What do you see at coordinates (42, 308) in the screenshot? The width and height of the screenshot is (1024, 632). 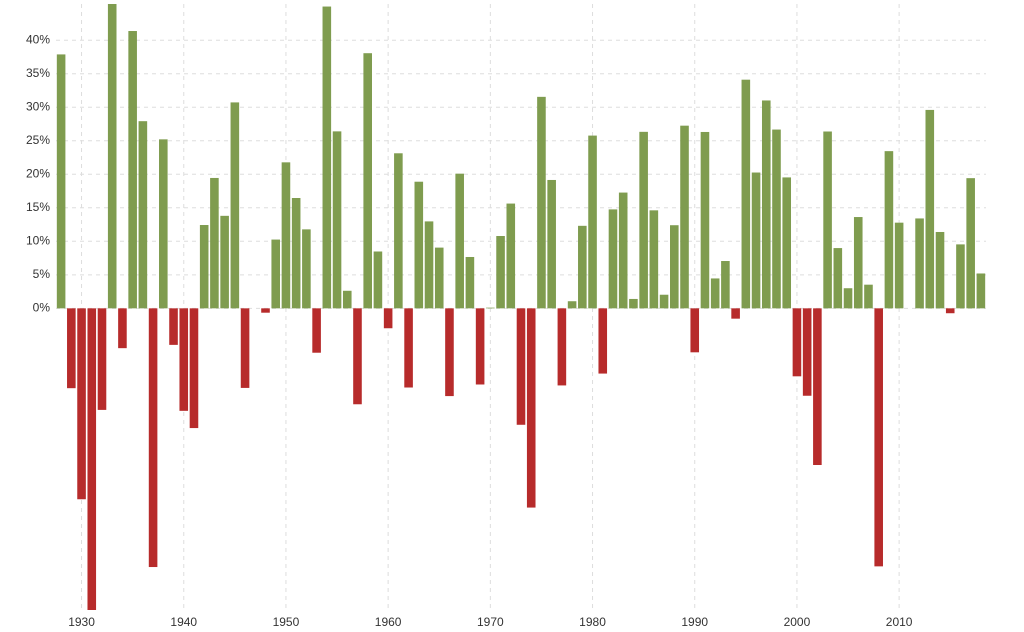 I see `y-tick-label: 0%` at bounding box center [42, 308].